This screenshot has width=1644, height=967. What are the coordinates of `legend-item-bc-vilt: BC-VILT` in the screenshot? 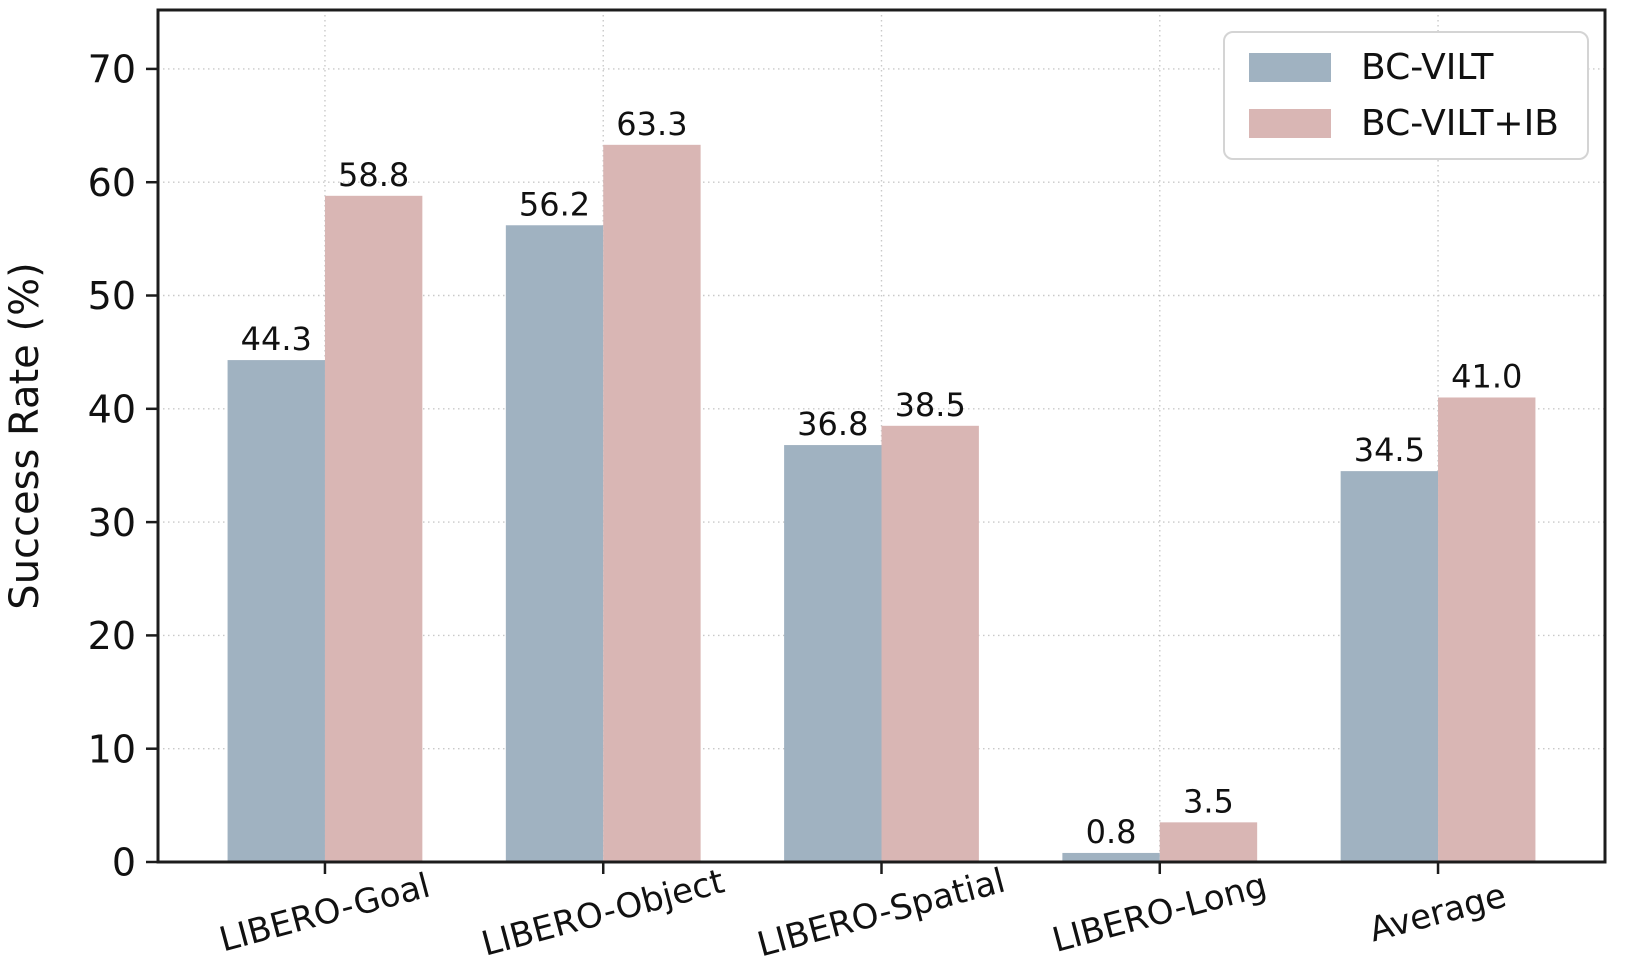 It's located at (1406, 68).